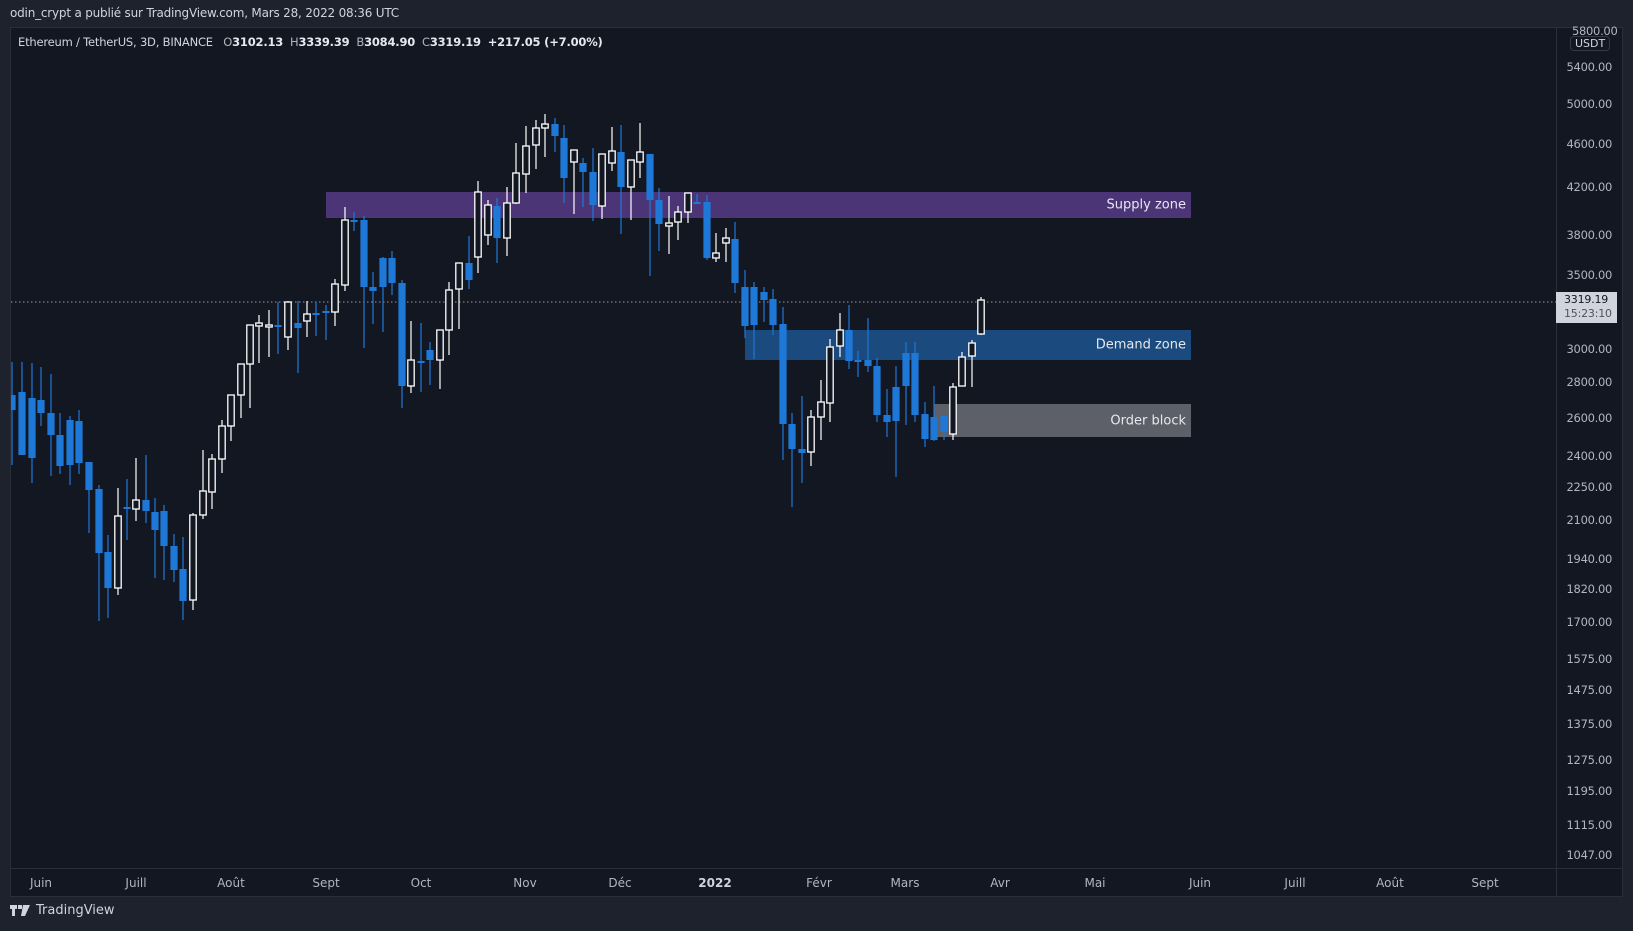 This screenshot has height=931, width=1633. I want to click on tradingview-logo: TradingView, so click(62, 910).